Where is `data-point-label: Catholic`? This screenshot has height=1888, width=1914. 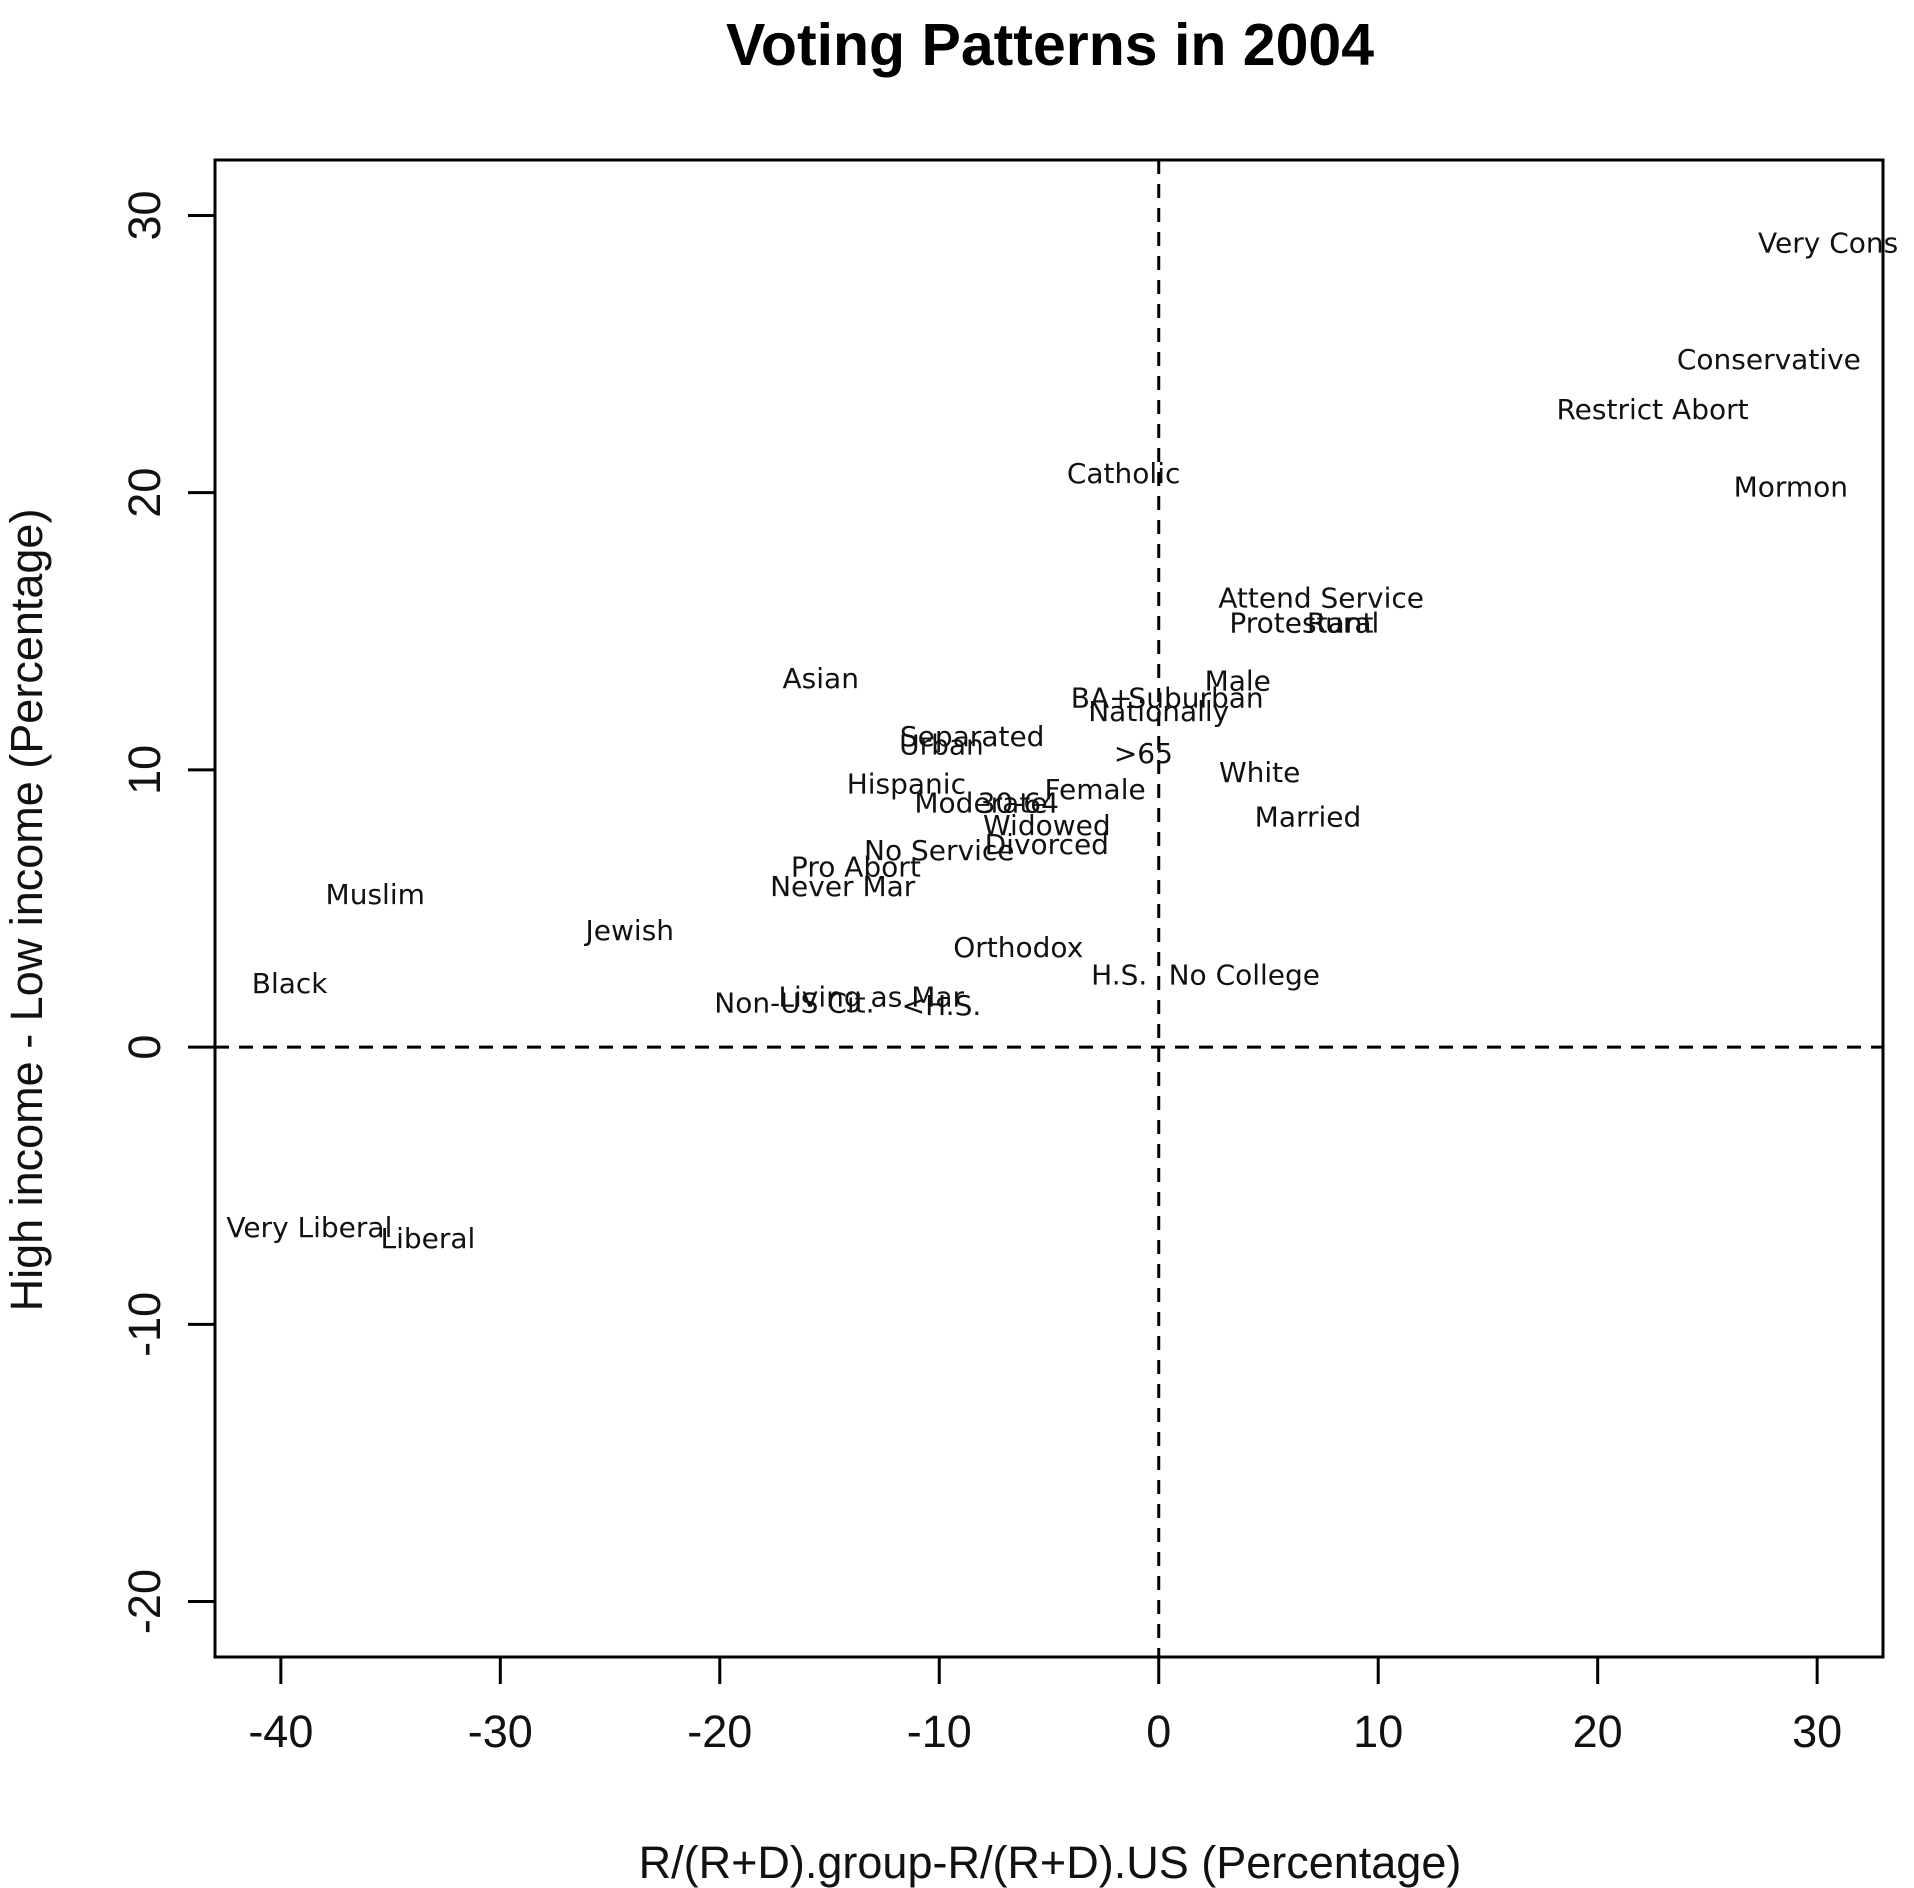 data-point-label: Catholic is located at coordinates (1124, 473).